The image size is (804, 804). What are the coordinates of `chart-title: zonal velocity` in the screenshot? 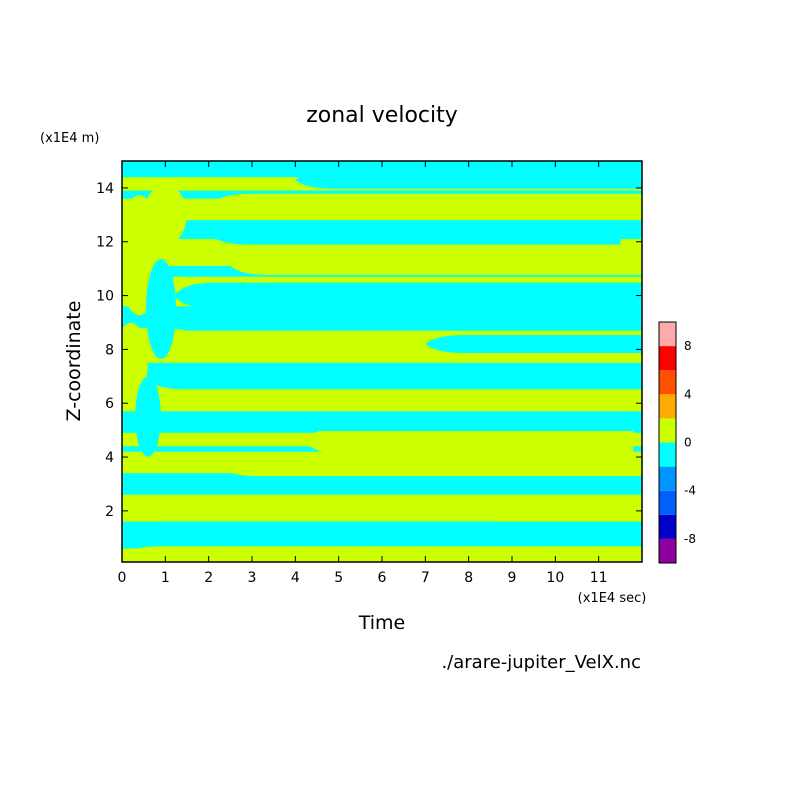 It's located at (382, 115).